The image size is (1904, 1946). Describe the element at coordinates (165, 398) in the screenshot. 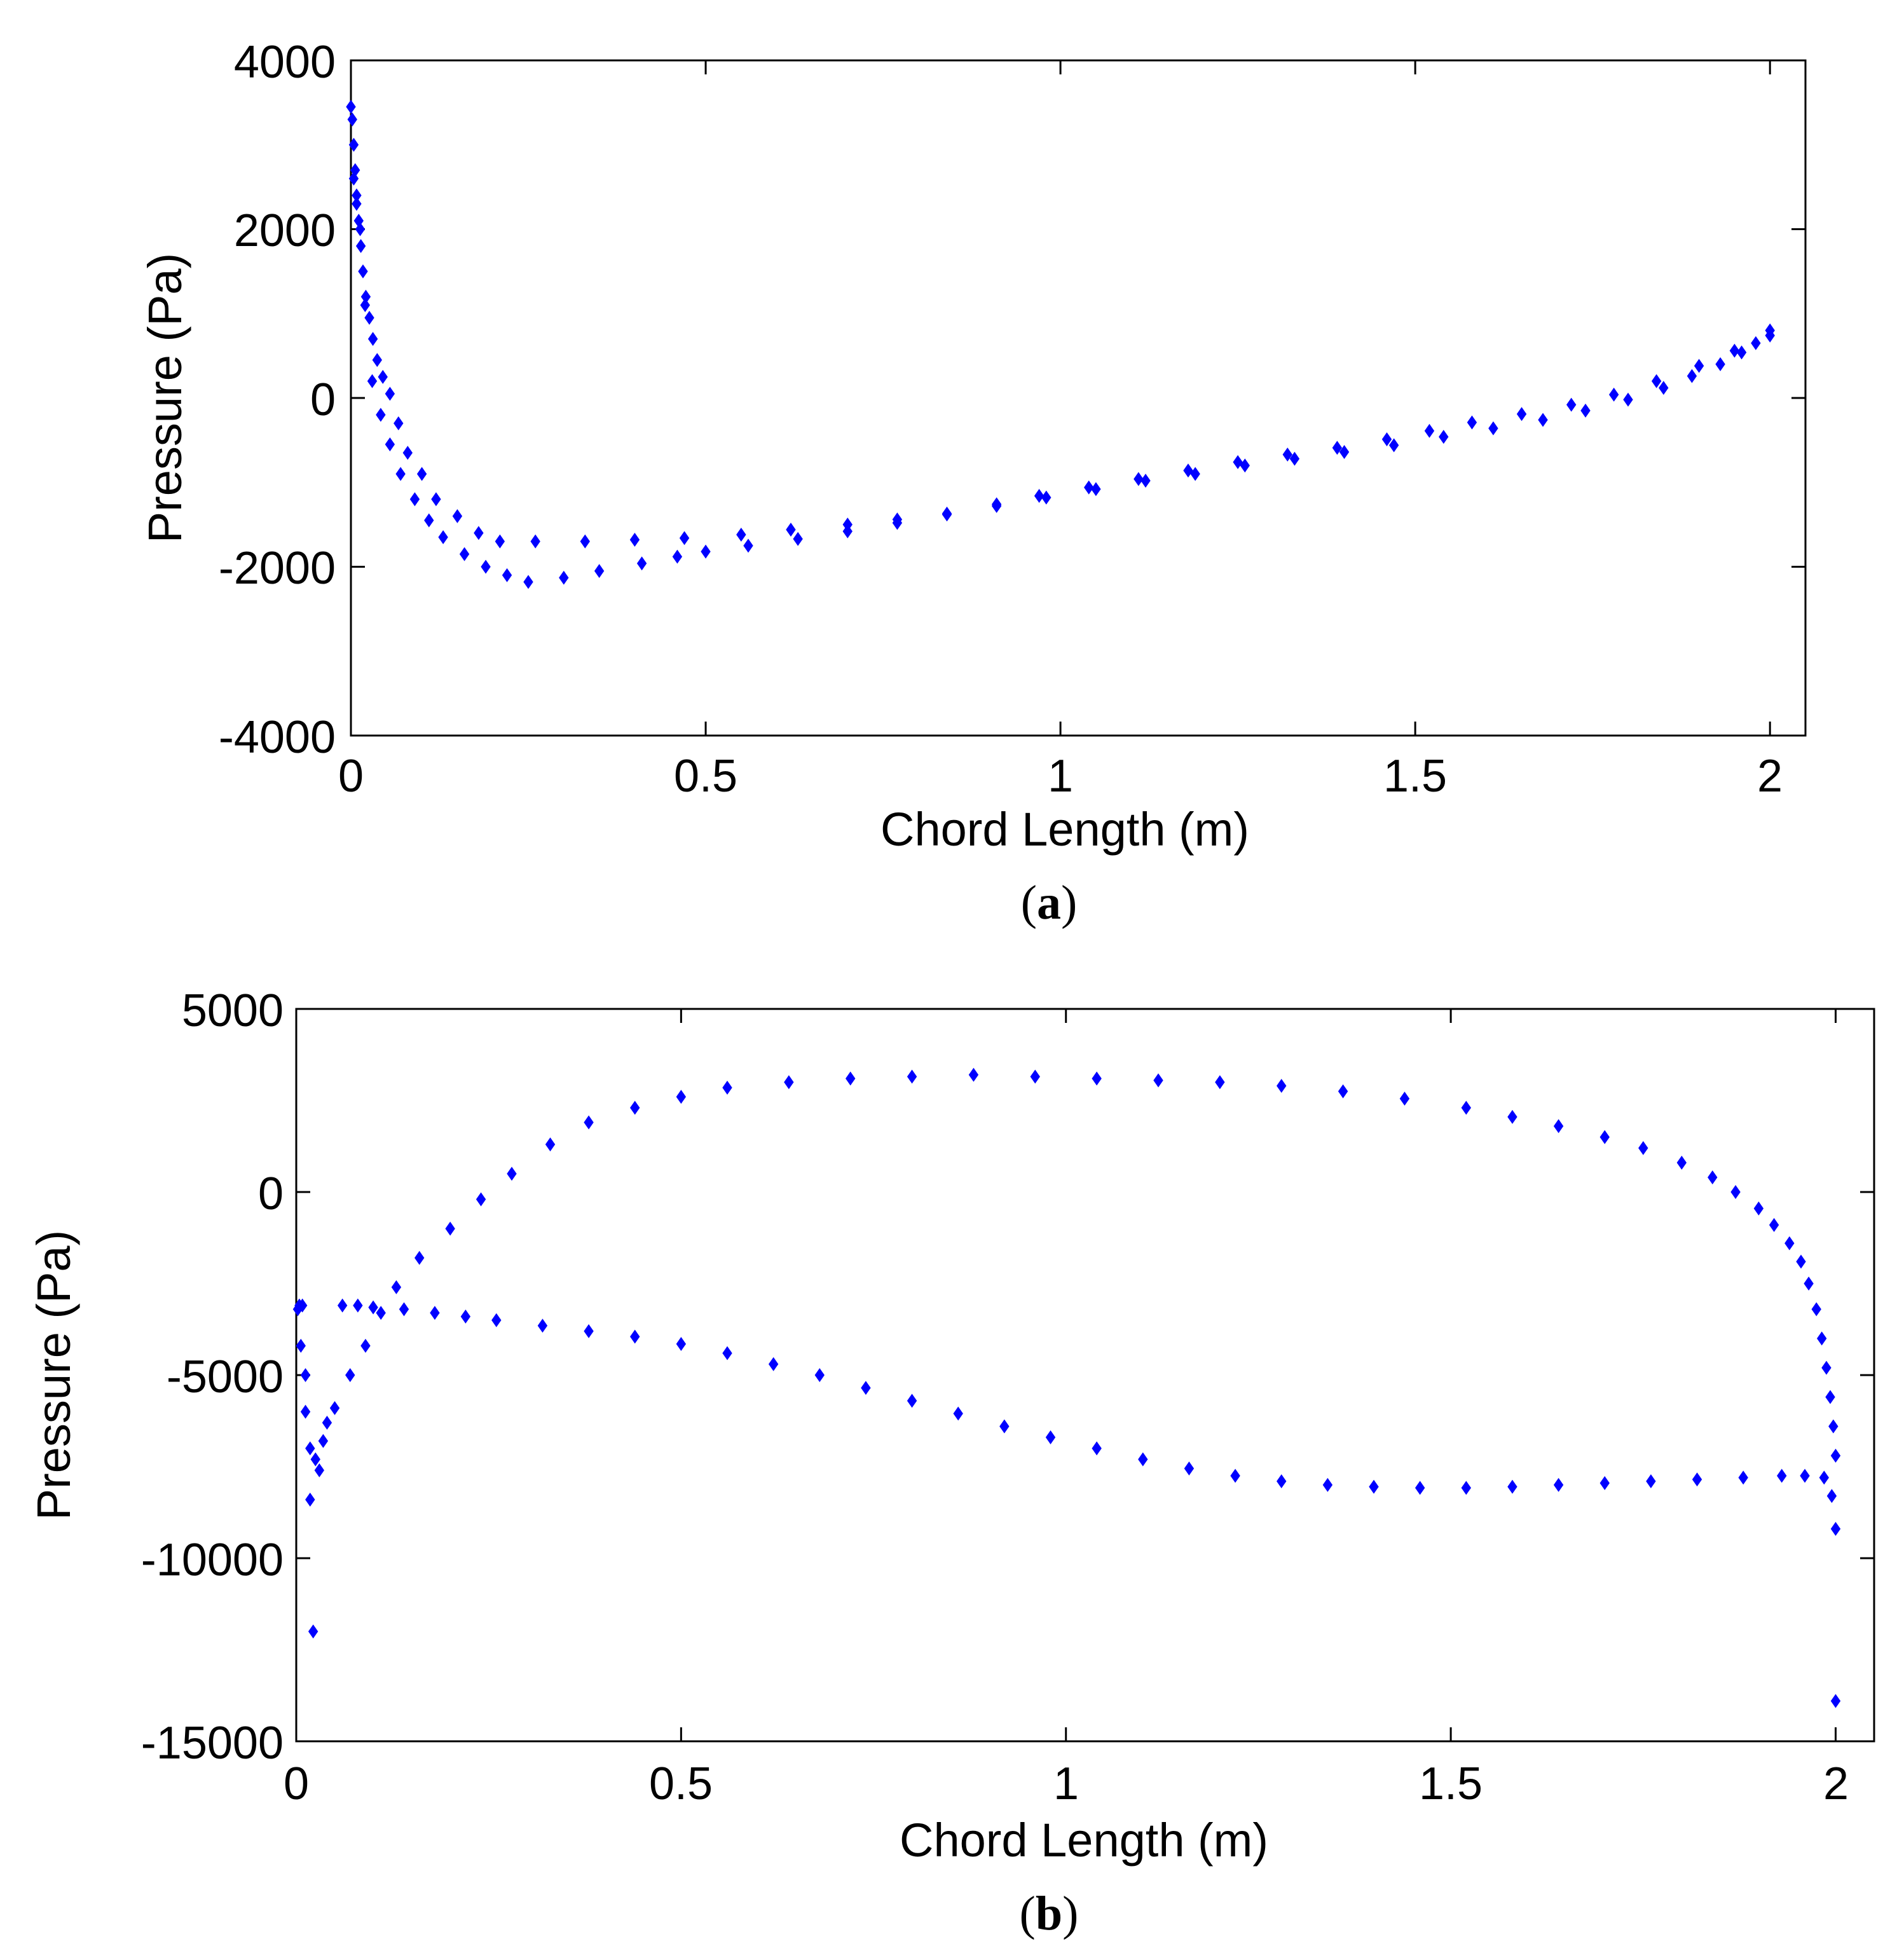

I see `y-axis-label-a: Pressure (Pa)` at that location.